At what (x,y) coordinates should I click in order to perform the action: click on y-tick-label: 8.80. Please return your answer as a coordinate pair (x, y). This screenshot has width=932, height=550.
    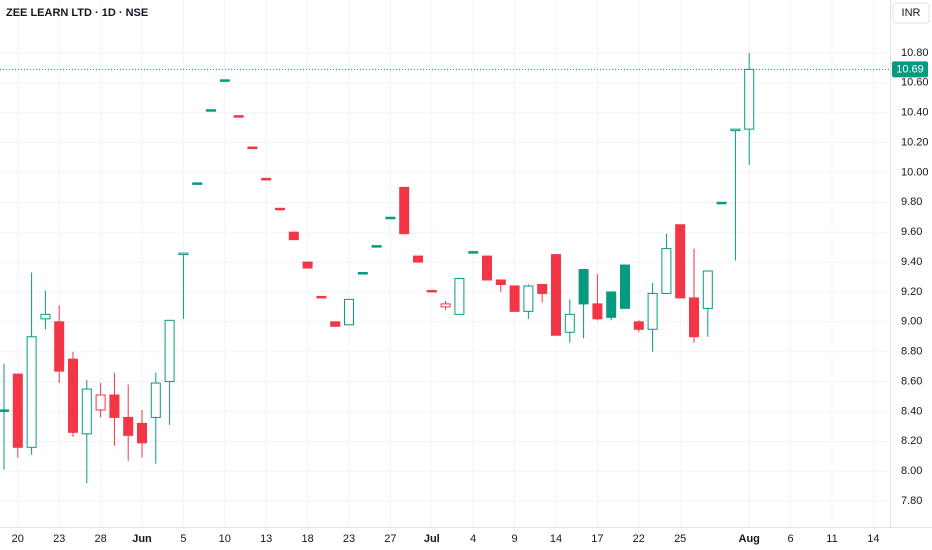
    Looking at the image, I should click on (911, 352).